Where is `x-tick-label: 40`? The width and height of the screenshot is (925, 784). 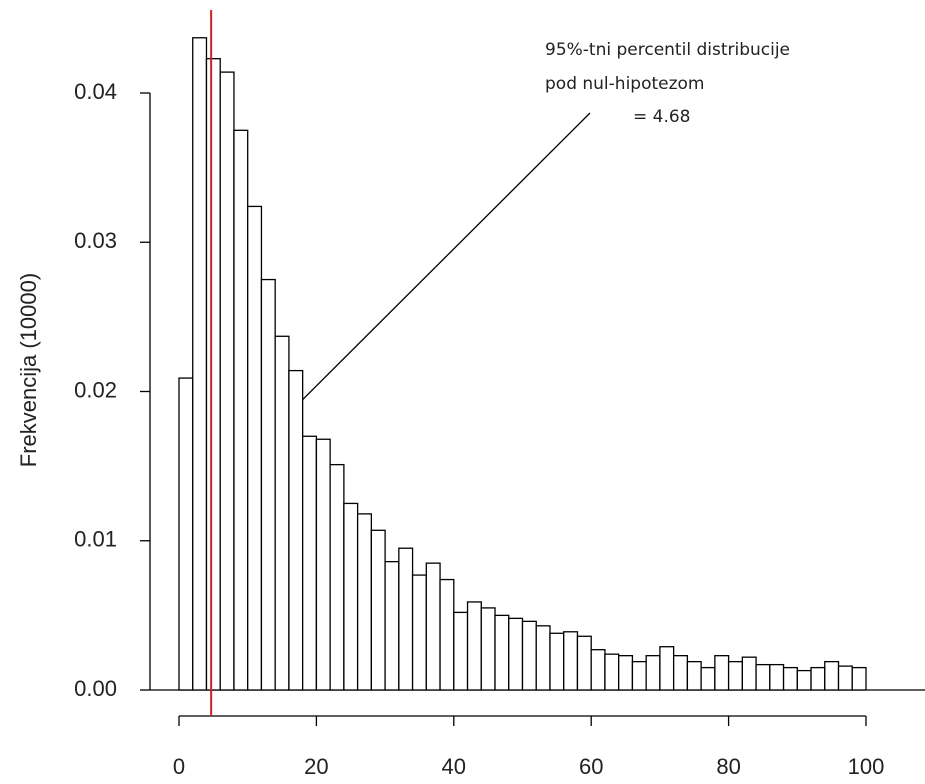 x-tick-label: 40 is located at coordinates (454, 766).